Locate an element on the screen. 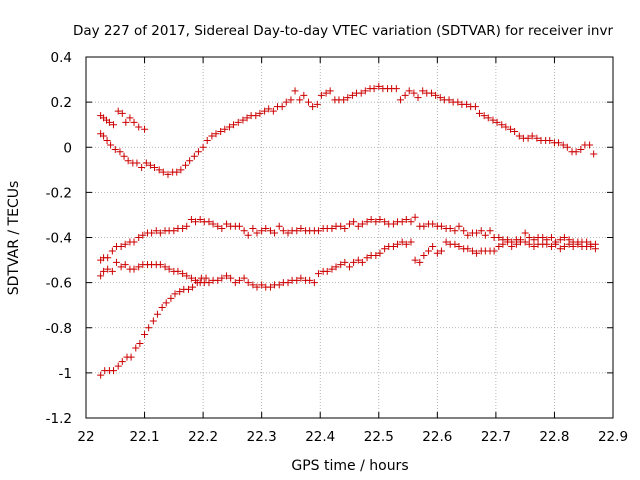 The image size is (640, 480). x-tick-label: 22.3 is located at coordinates (262, 437).